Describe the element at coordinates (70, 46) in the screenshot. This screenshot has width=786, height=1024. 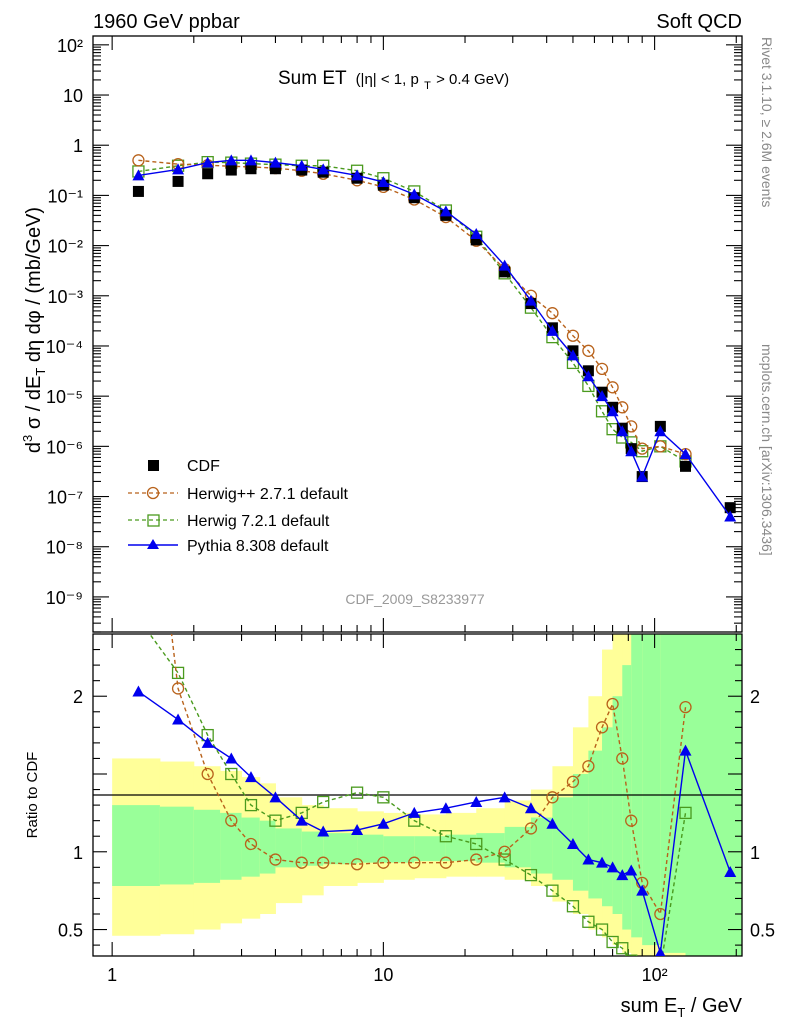
I see `y-tick-label-main: 10²` at that location.